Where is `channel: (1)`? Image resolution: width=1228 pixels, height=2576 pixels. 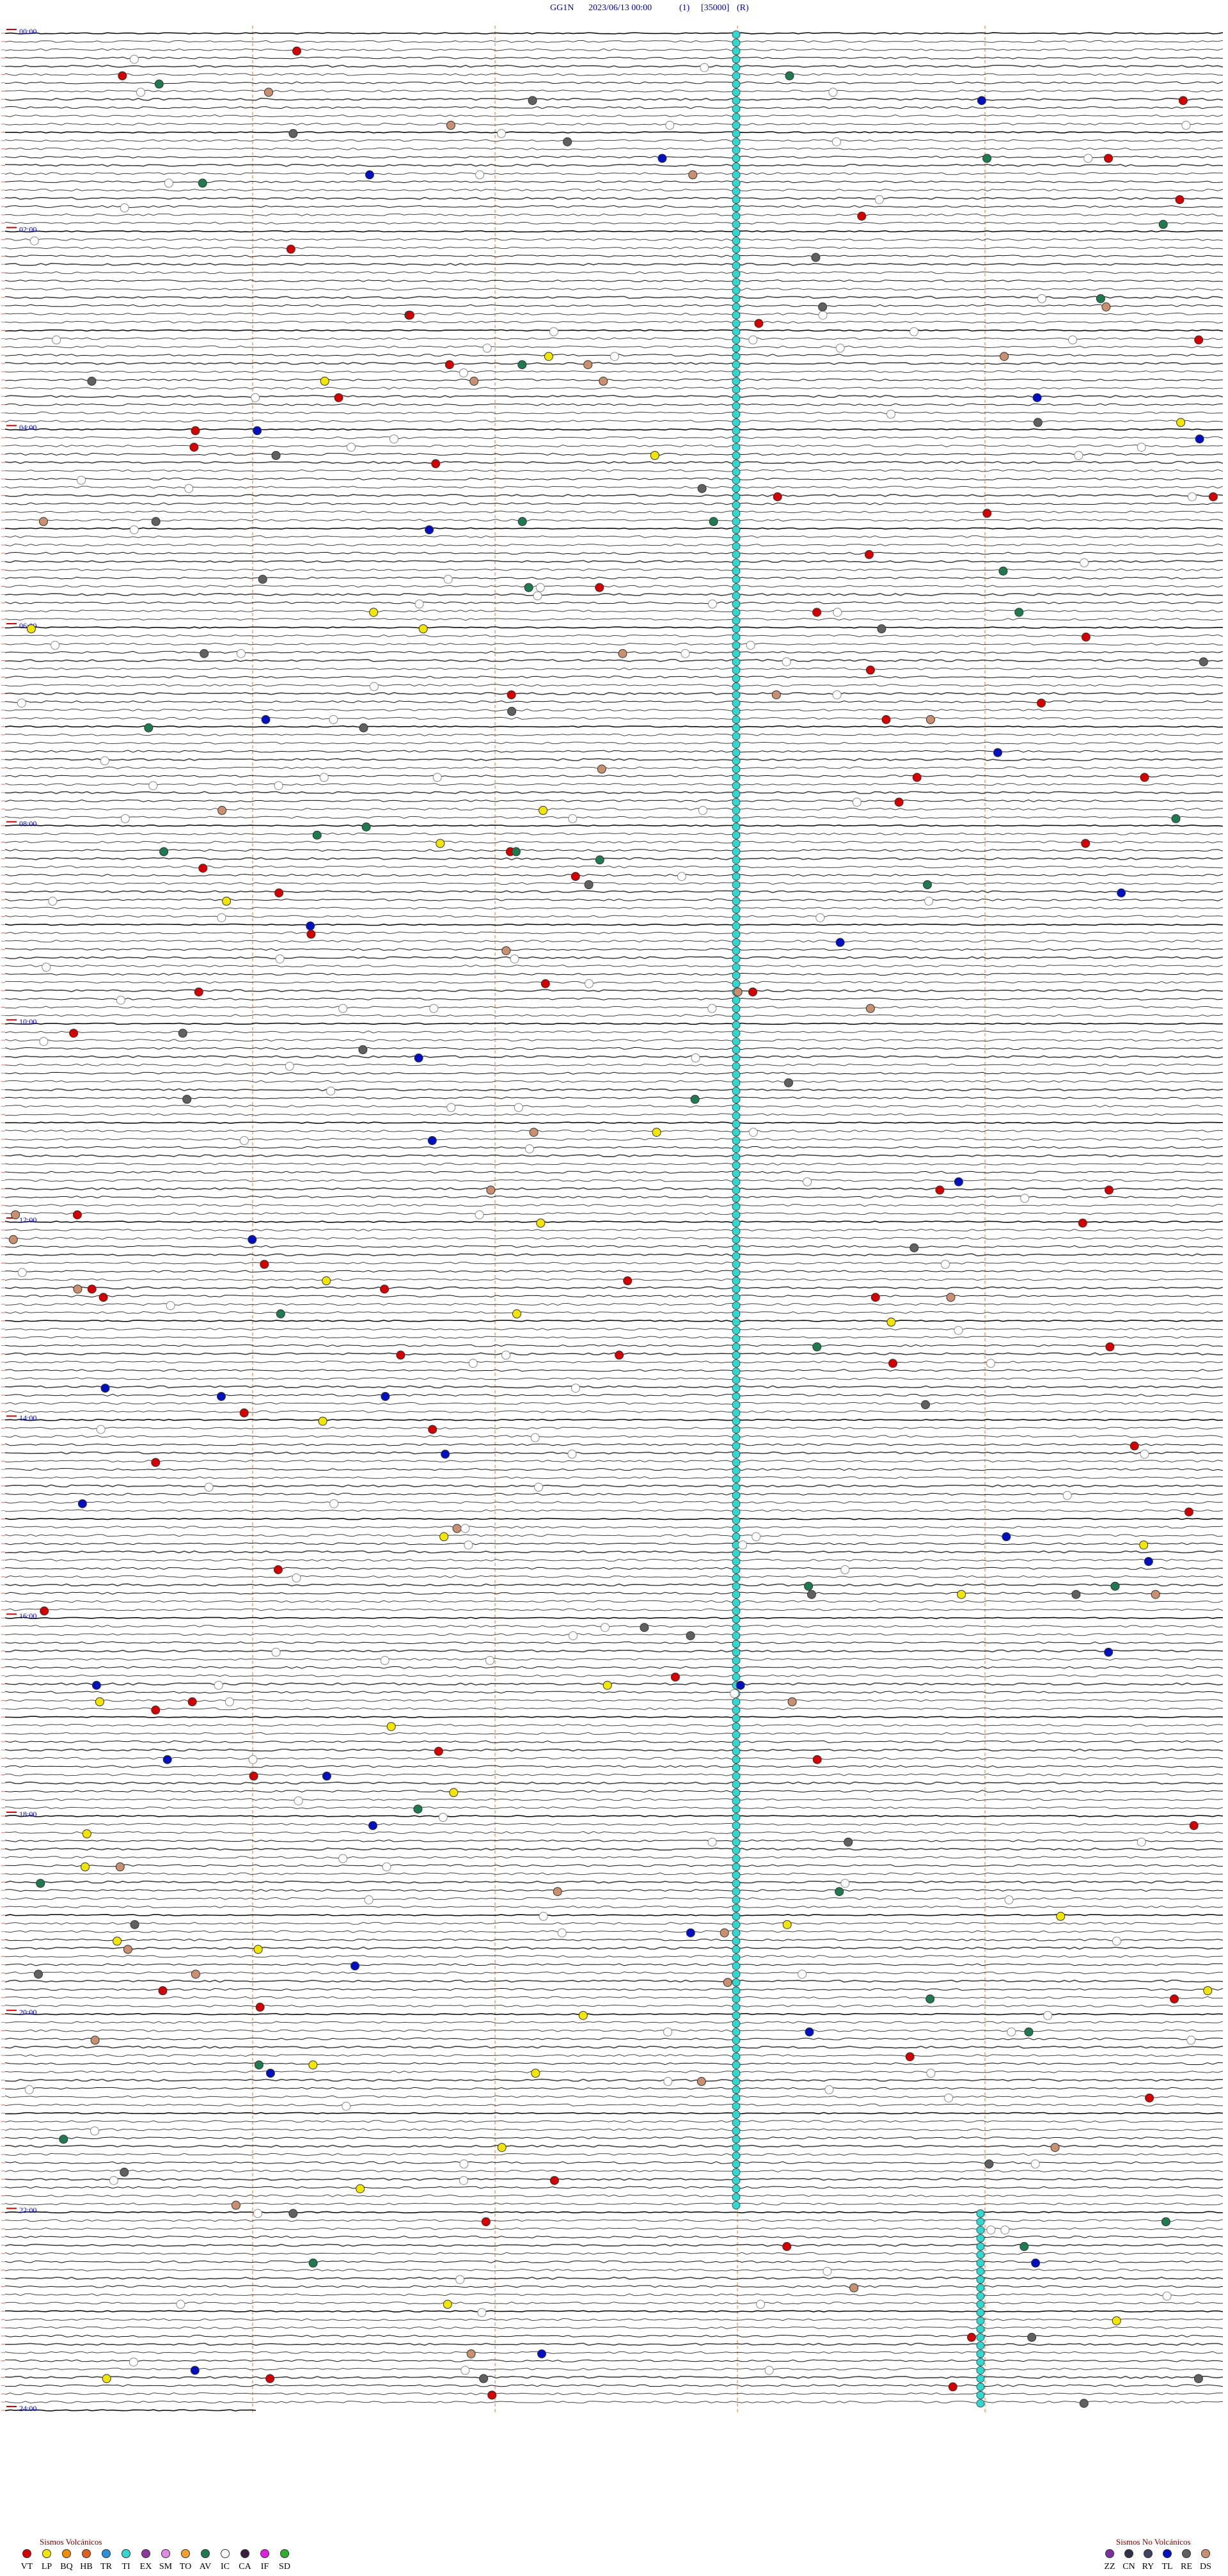
channel: (1) is located at coordinates (684, 8).